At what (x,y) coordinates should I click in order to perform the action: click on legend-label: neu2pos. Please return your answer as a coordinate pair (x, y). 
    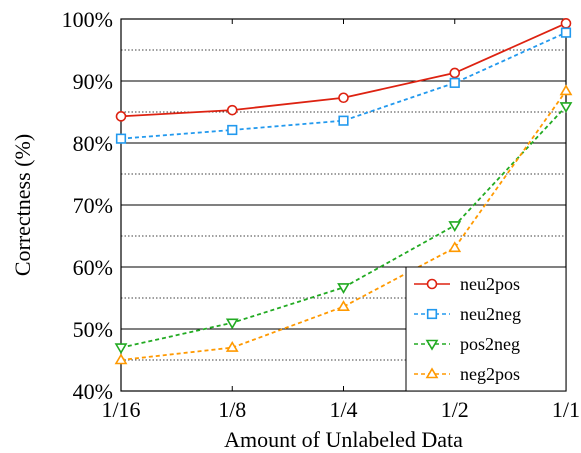
    Looking at the image, I should click on (490, 284).